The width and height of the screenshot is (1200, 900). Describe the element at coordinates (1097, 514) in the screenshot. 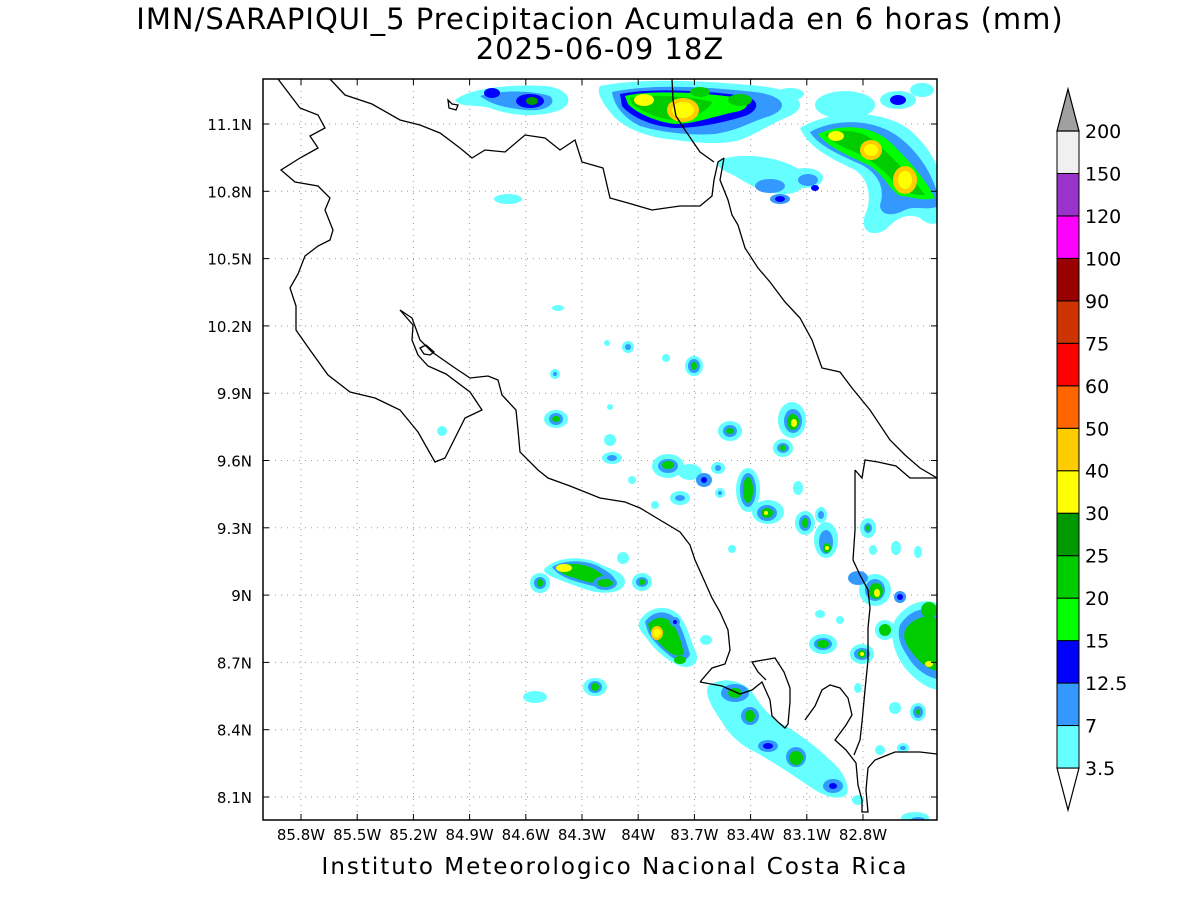

I see `colorbar-level-label: 30` at that location.